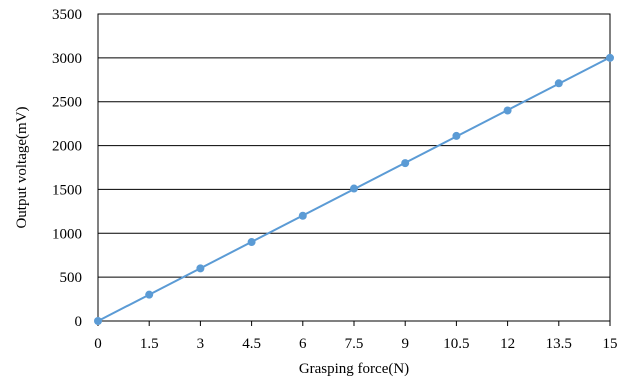 This screenshot has width=631, height=388. Describe the element at coordinates (201, 344) in the screenshot. I see `x-tick-label: 3` at that location.